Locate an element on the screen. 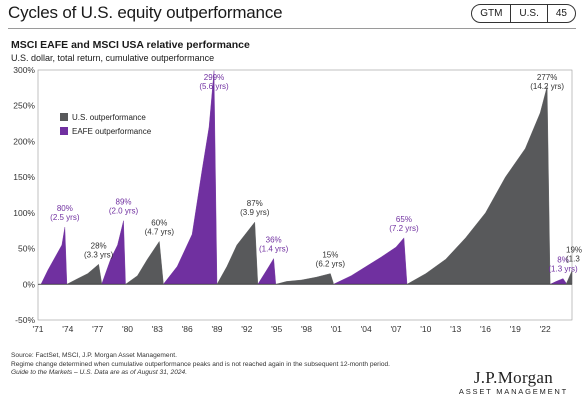 The height and width of the screenshot is (410, 582). annotation-value: 28% is located at coordinates (99, 245).